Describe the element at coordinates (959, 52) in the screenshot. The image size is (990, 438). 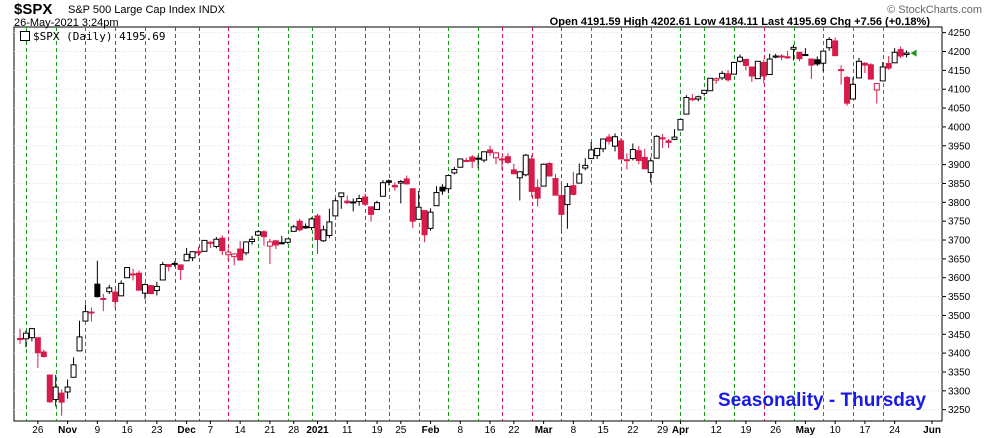
I see `y-tick-label-4200: 4200` at that location.